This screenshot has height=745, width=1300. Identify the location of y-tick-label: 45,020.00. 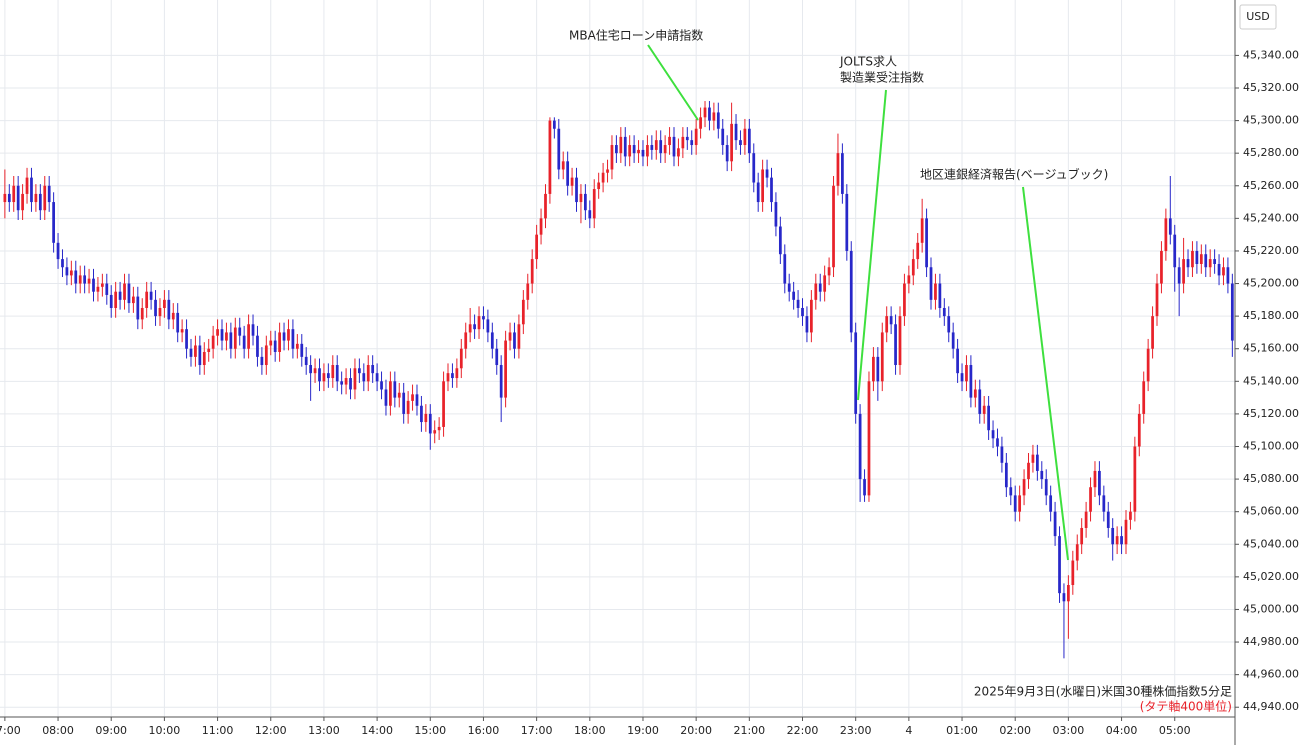
(1271, 576).